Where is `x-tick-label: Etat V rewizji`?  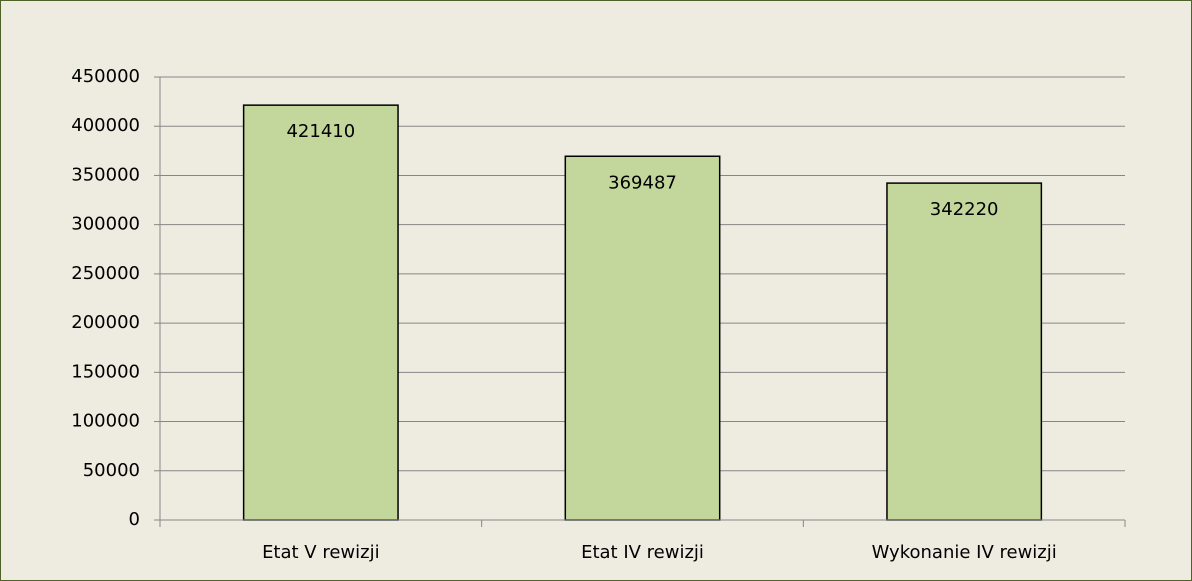
x-tick-label: Etat V rewizji is located at coordinates (321, 552).